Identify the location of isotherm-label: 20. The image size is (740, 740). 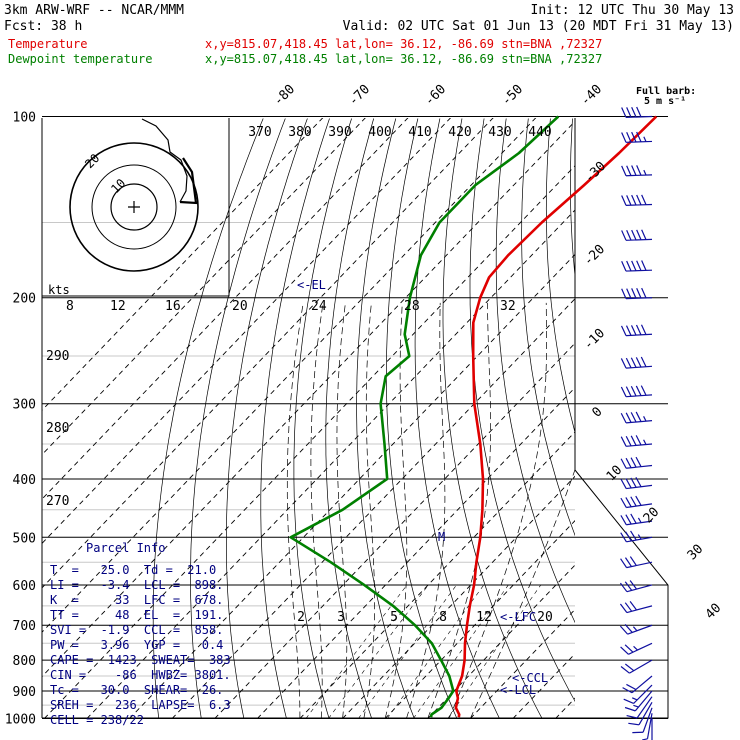
(652, 516).